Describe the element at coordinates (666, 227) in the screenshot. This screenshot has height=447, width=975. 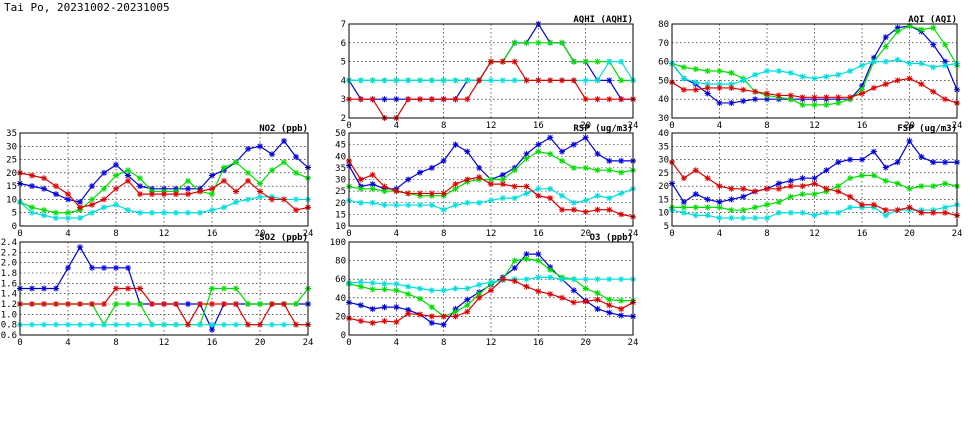
I see `fsp-ytick-label: 5` at that location.